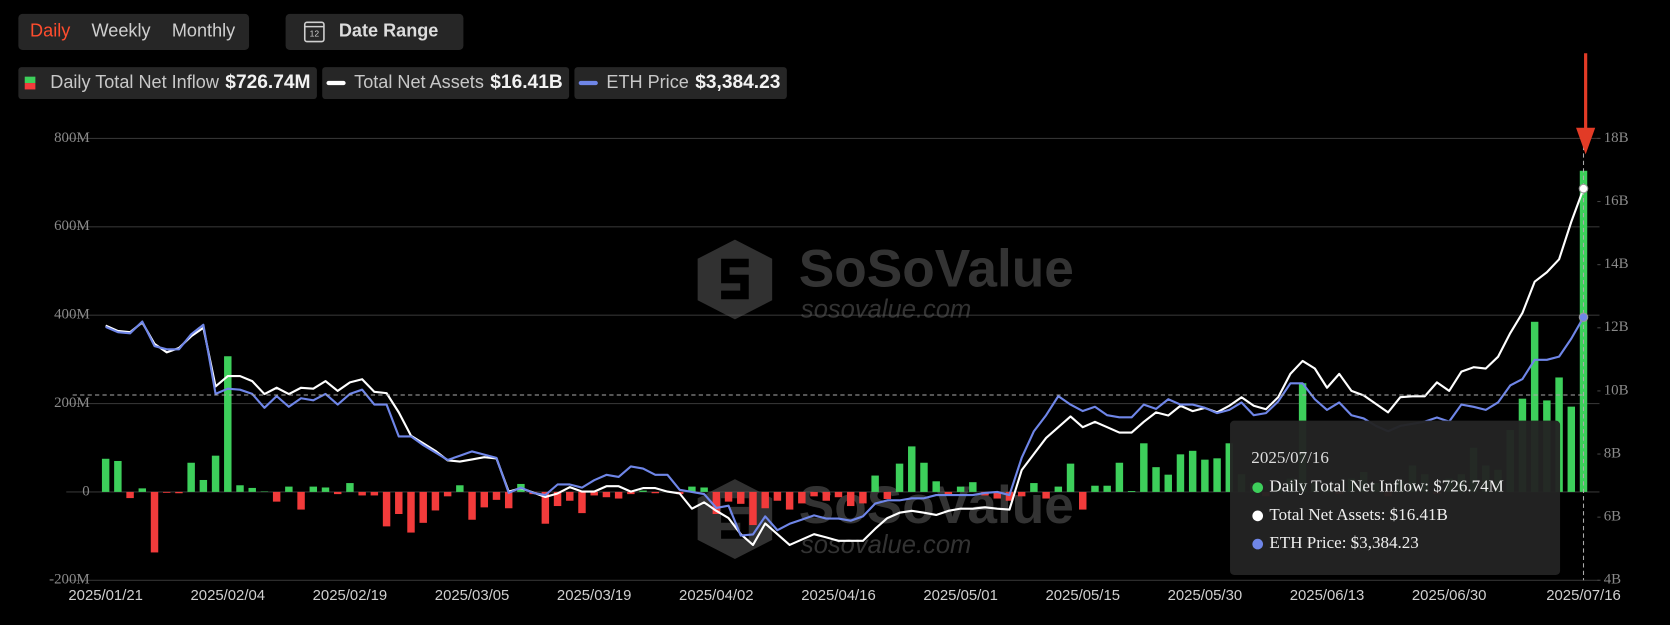 The height and width of the screenshot is (625, 1670). What do you see at coordinates (135, 82) in the screenshot?
I see `legend-label: Daily Total Net Inflow` at bounding box center [135, 82].